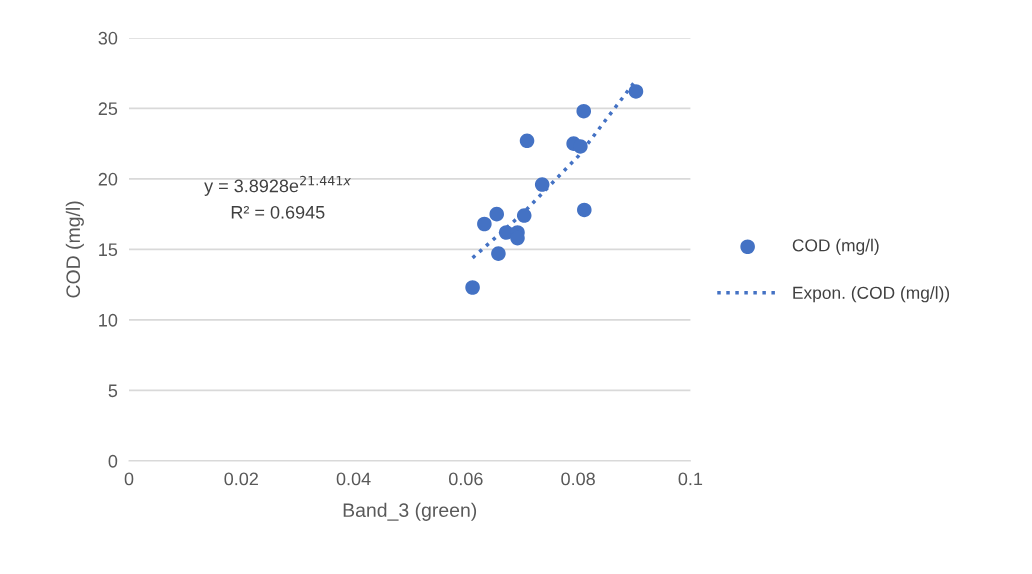 The height and width of the screenshot is (574, 1032). Describe the element at coordinates (277, 185) in the screenshot. I see `annotation: y = 3.8928e$^{21.441x}$` at that location.